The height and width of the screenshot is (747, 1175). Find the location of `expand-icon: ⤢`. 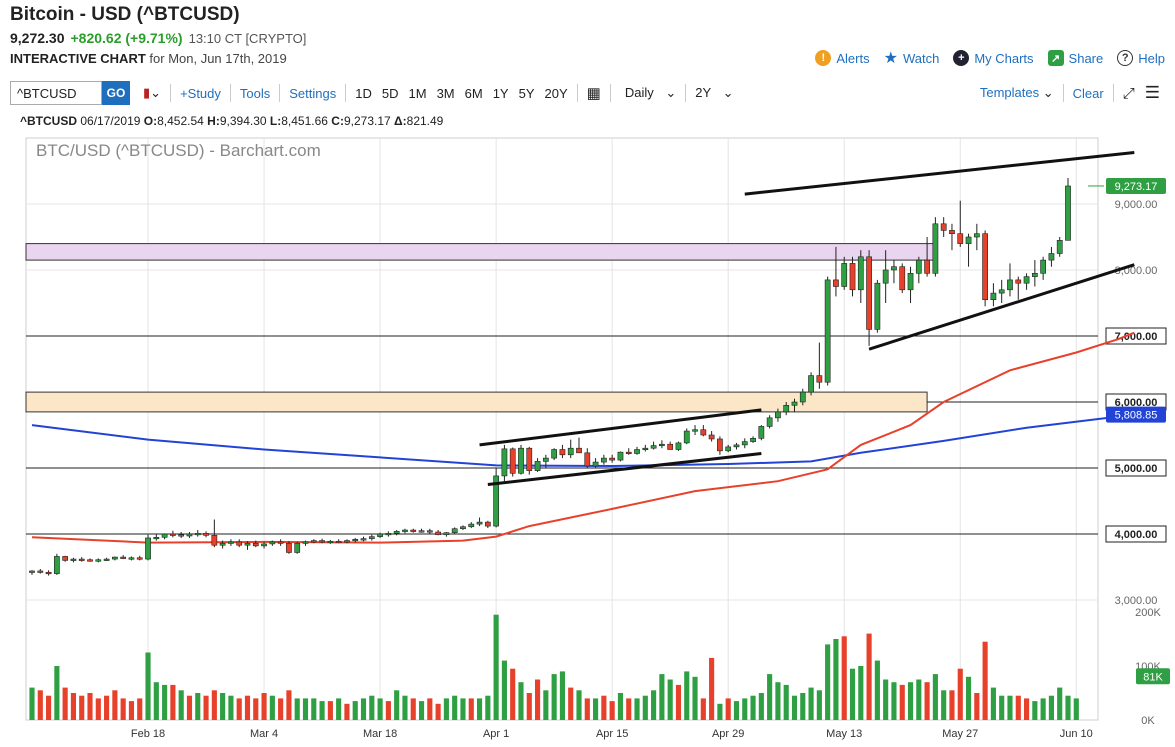

expand-icon: ⤢ is located at coordinates (1128, 93).